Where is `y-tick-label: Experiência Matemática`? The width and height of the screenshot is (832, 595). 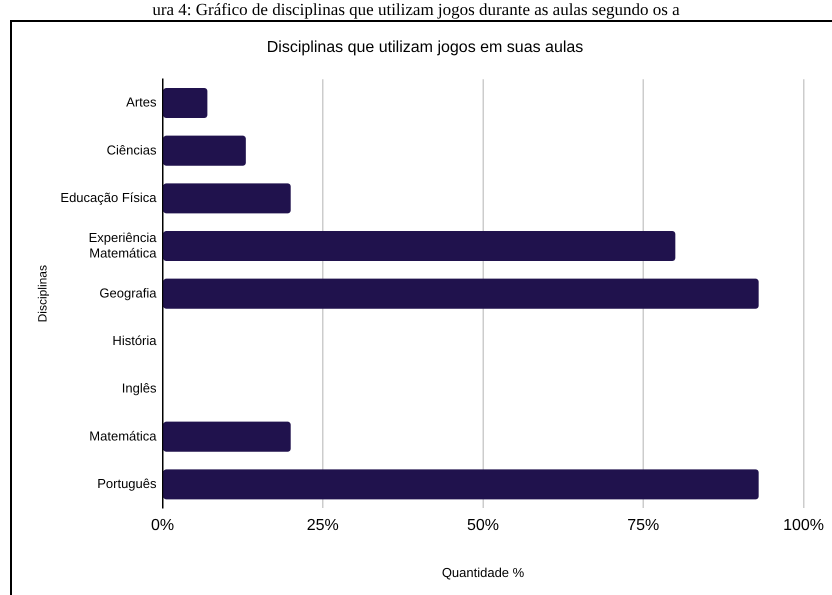 y-tick-label: Experiência Matemática is located at coordinates (123, 245).